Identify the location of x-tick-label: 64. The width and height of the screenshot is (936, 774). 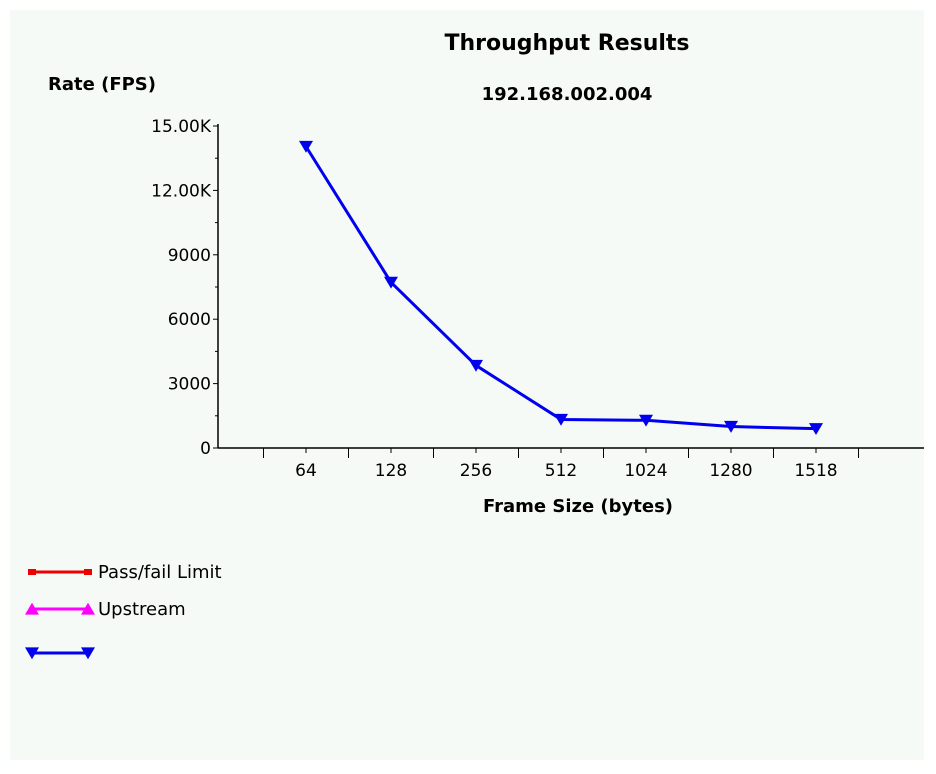
(306, 471).